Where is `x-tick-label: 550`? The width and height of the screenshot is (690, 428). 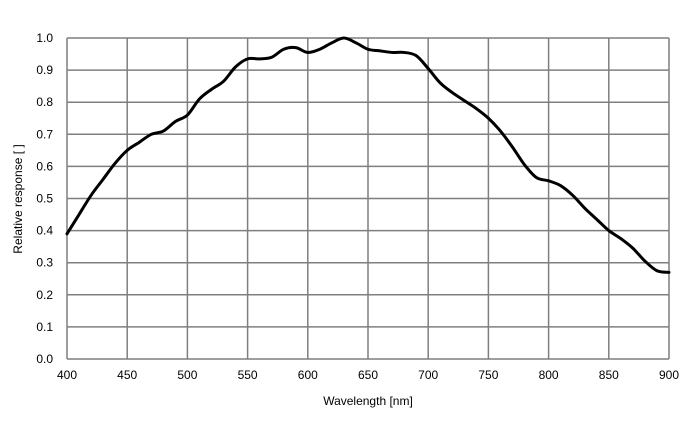
x-tick-label: 550 is located at coordinates (248, 375).